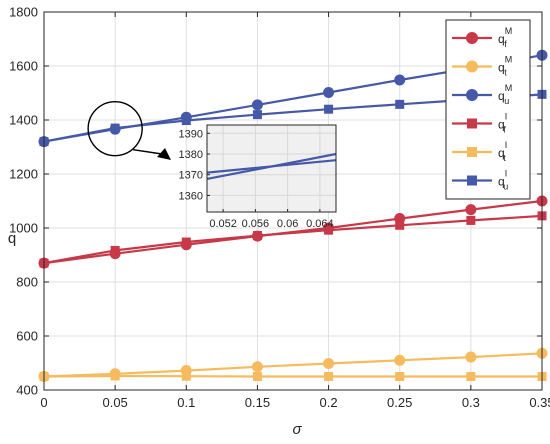 This screenshot has height=444, width=550. What do you see at coordinates (114, 402) in the screenshot?
I see `x-tick-label: 0.05` at bounding box center [114, 402].